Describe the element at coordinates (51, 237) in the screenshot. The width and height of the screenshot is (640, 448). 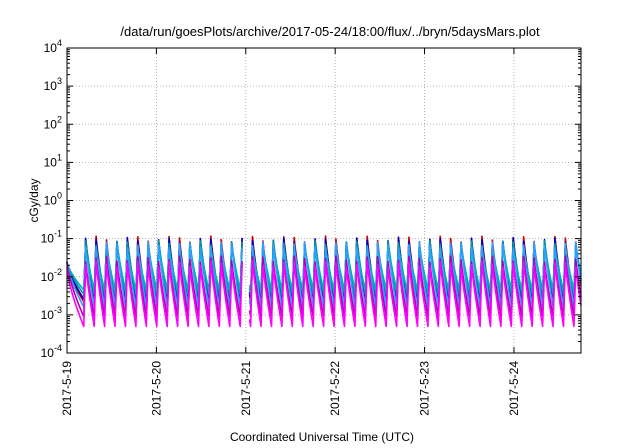
I see `y-tick-label: 10⁻¹` at that location.